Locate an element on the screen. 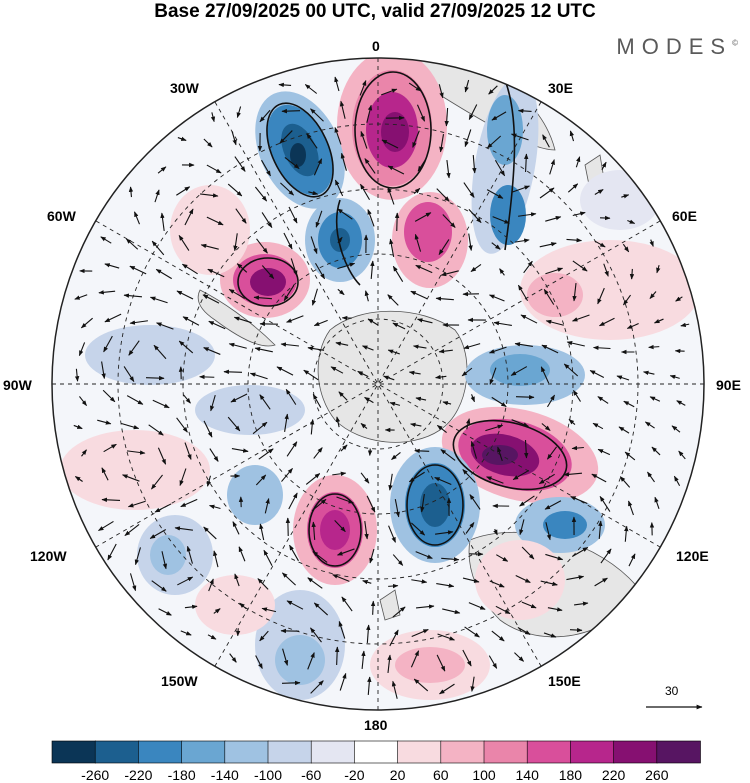 This screenshot has height=783, width=750. colorbar-swatch is located at coordinates (592, 752).